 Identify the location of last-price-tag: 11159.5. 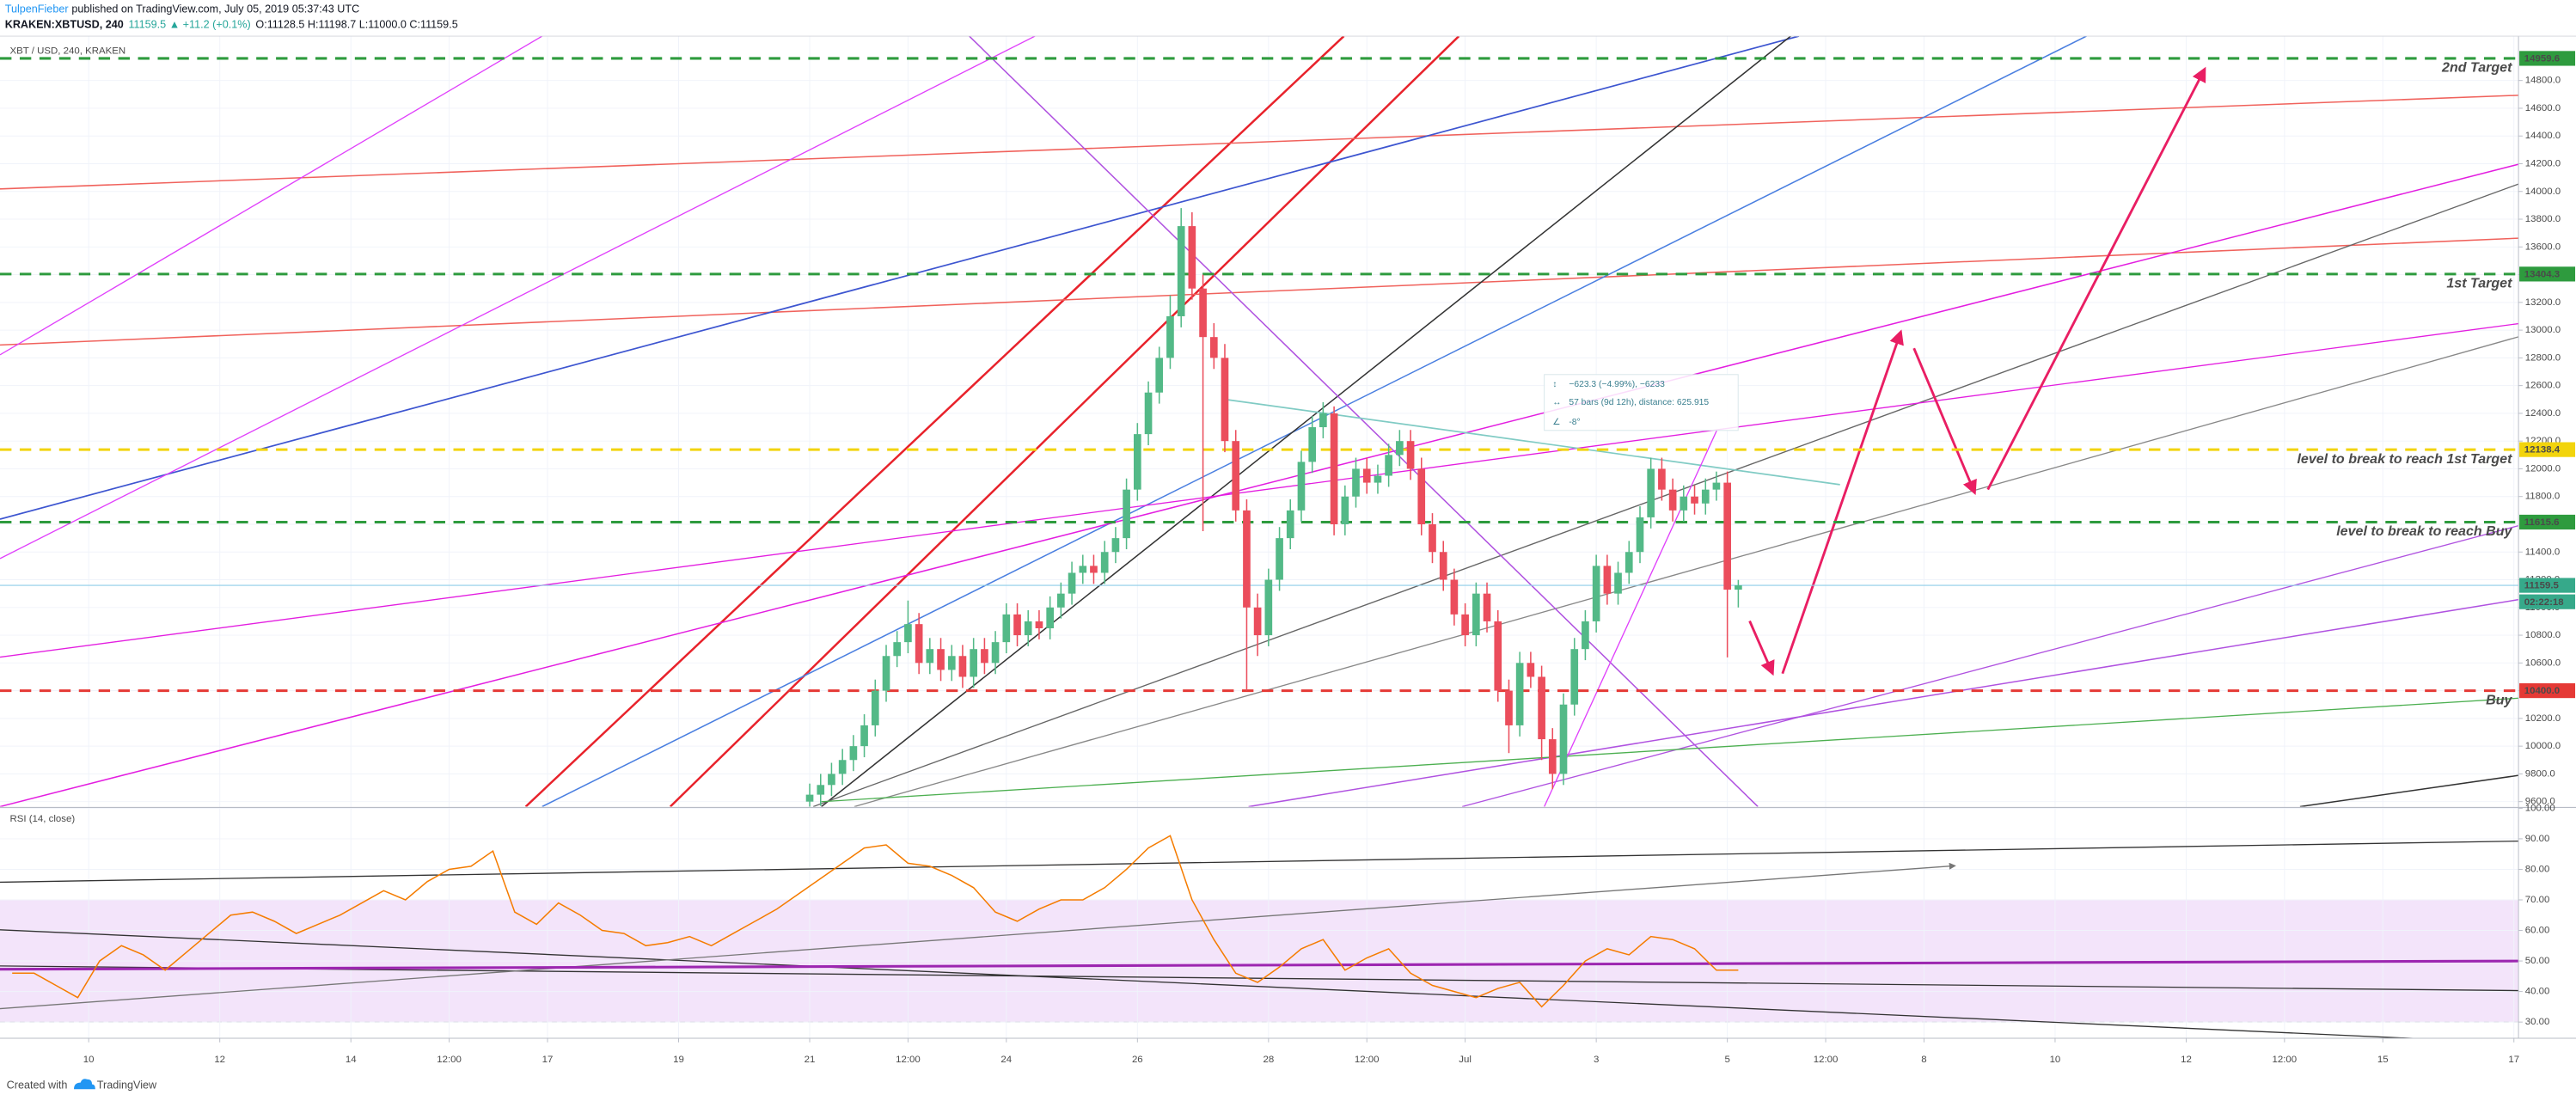
(2542, 586).